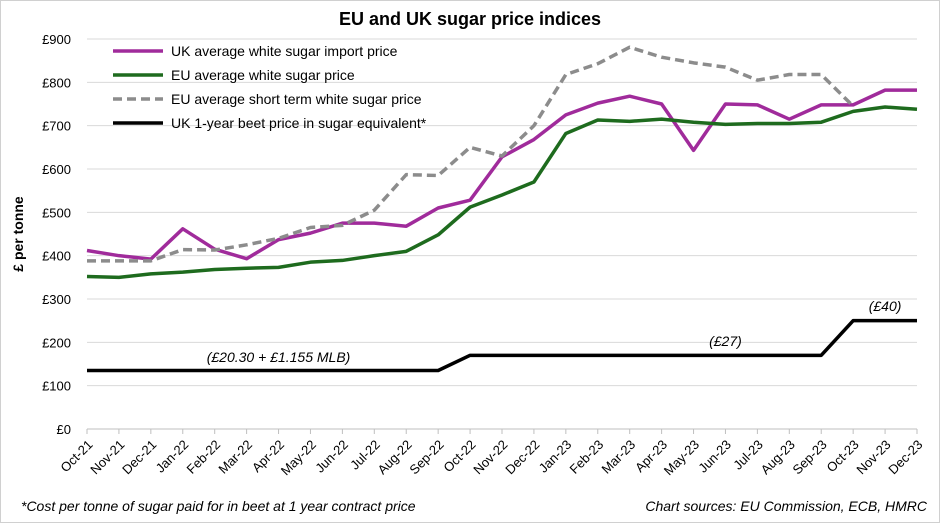 The height and width of the screenshot is (523, 940). I want to click on x-tick-label: Nov-21, so click(107, 457).